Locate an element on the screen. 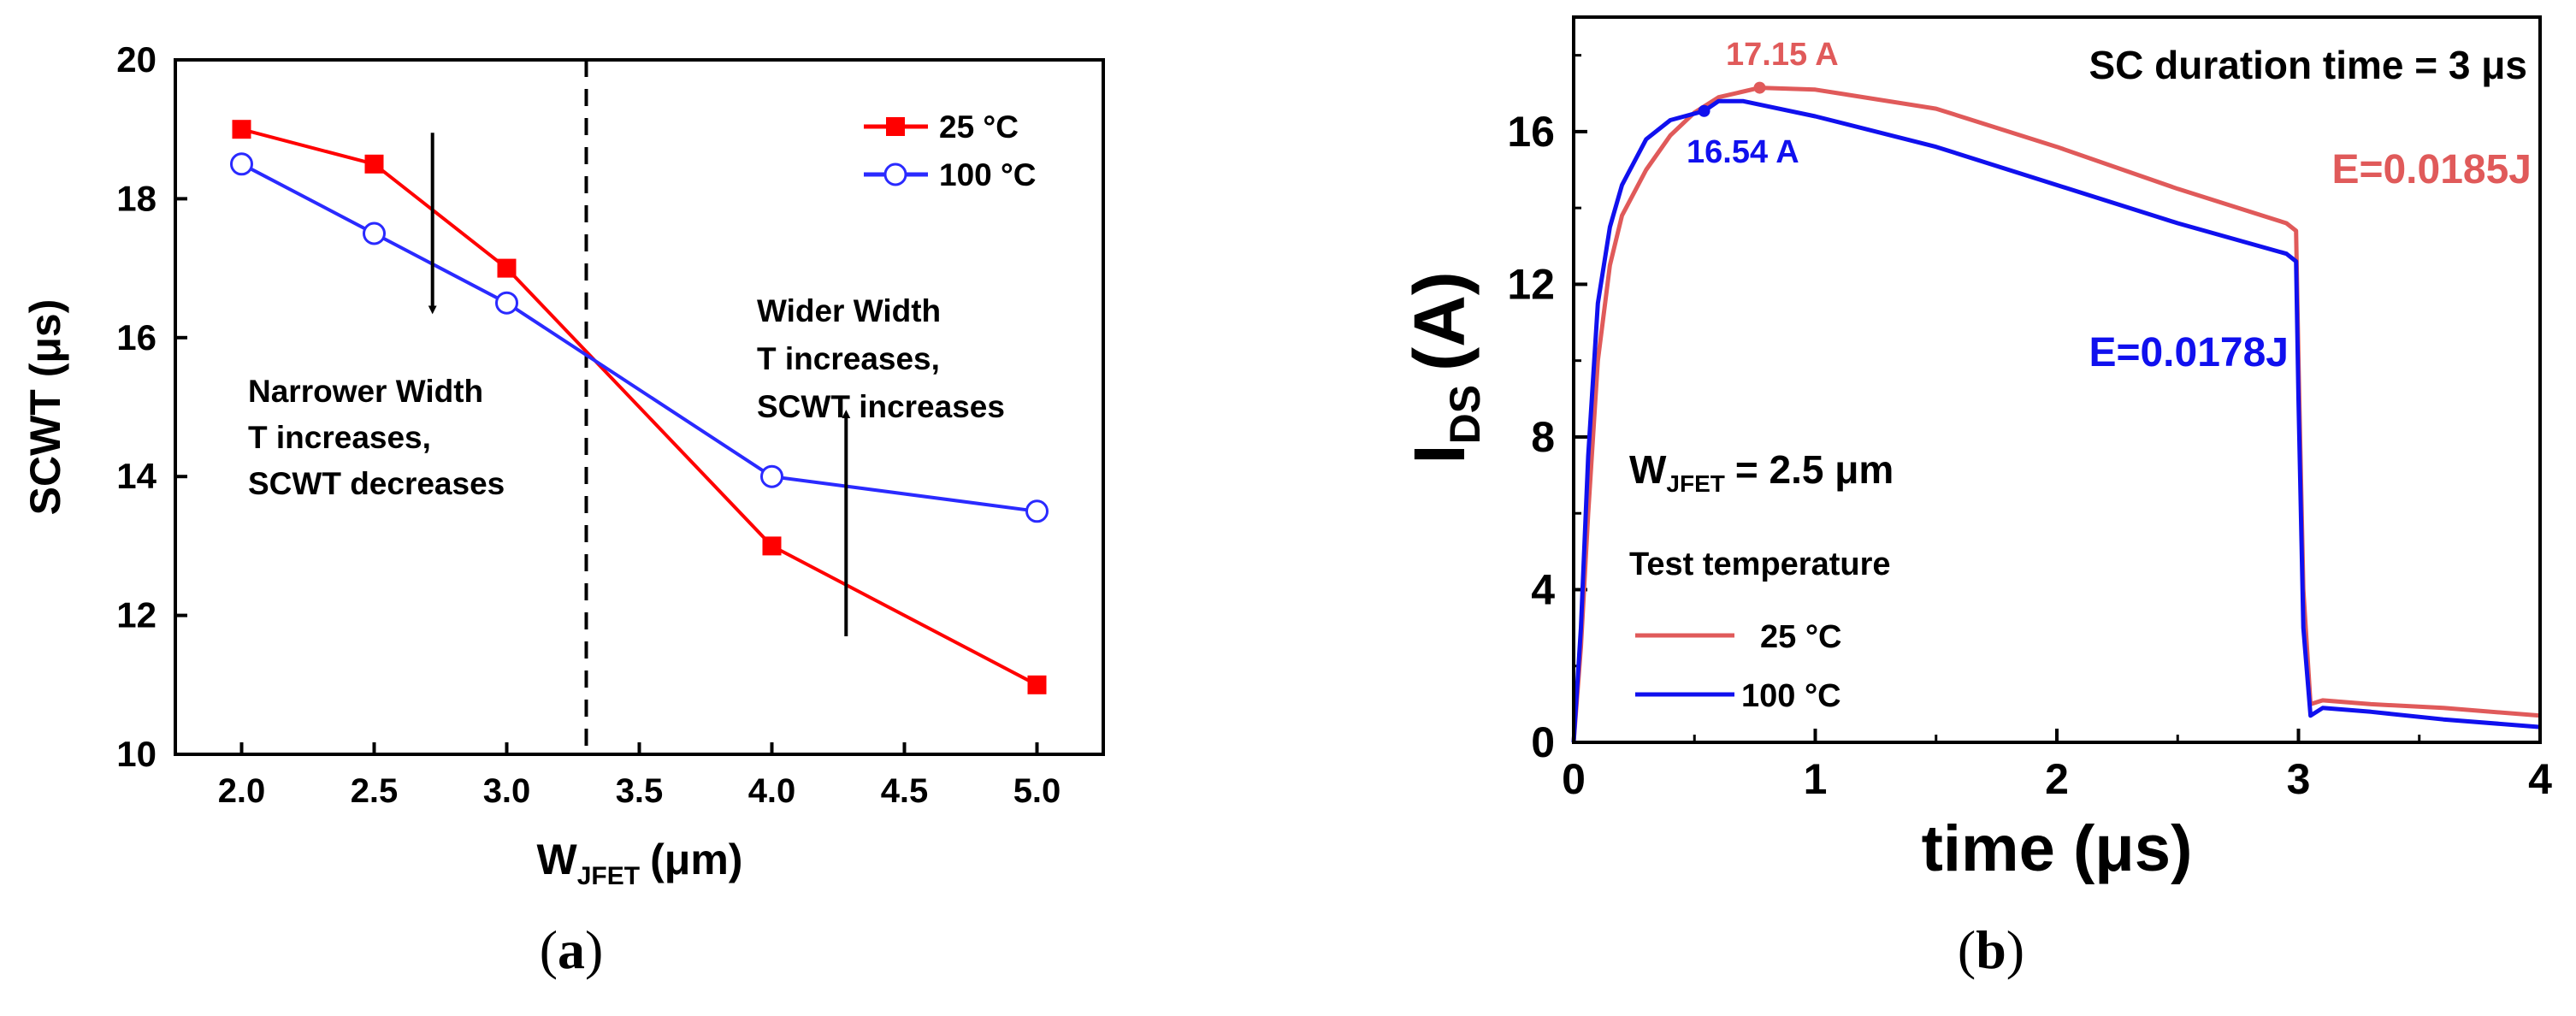 This screenshot has width=2576, height=1016. legend-marker-25c is located at coordinates (895, 126).